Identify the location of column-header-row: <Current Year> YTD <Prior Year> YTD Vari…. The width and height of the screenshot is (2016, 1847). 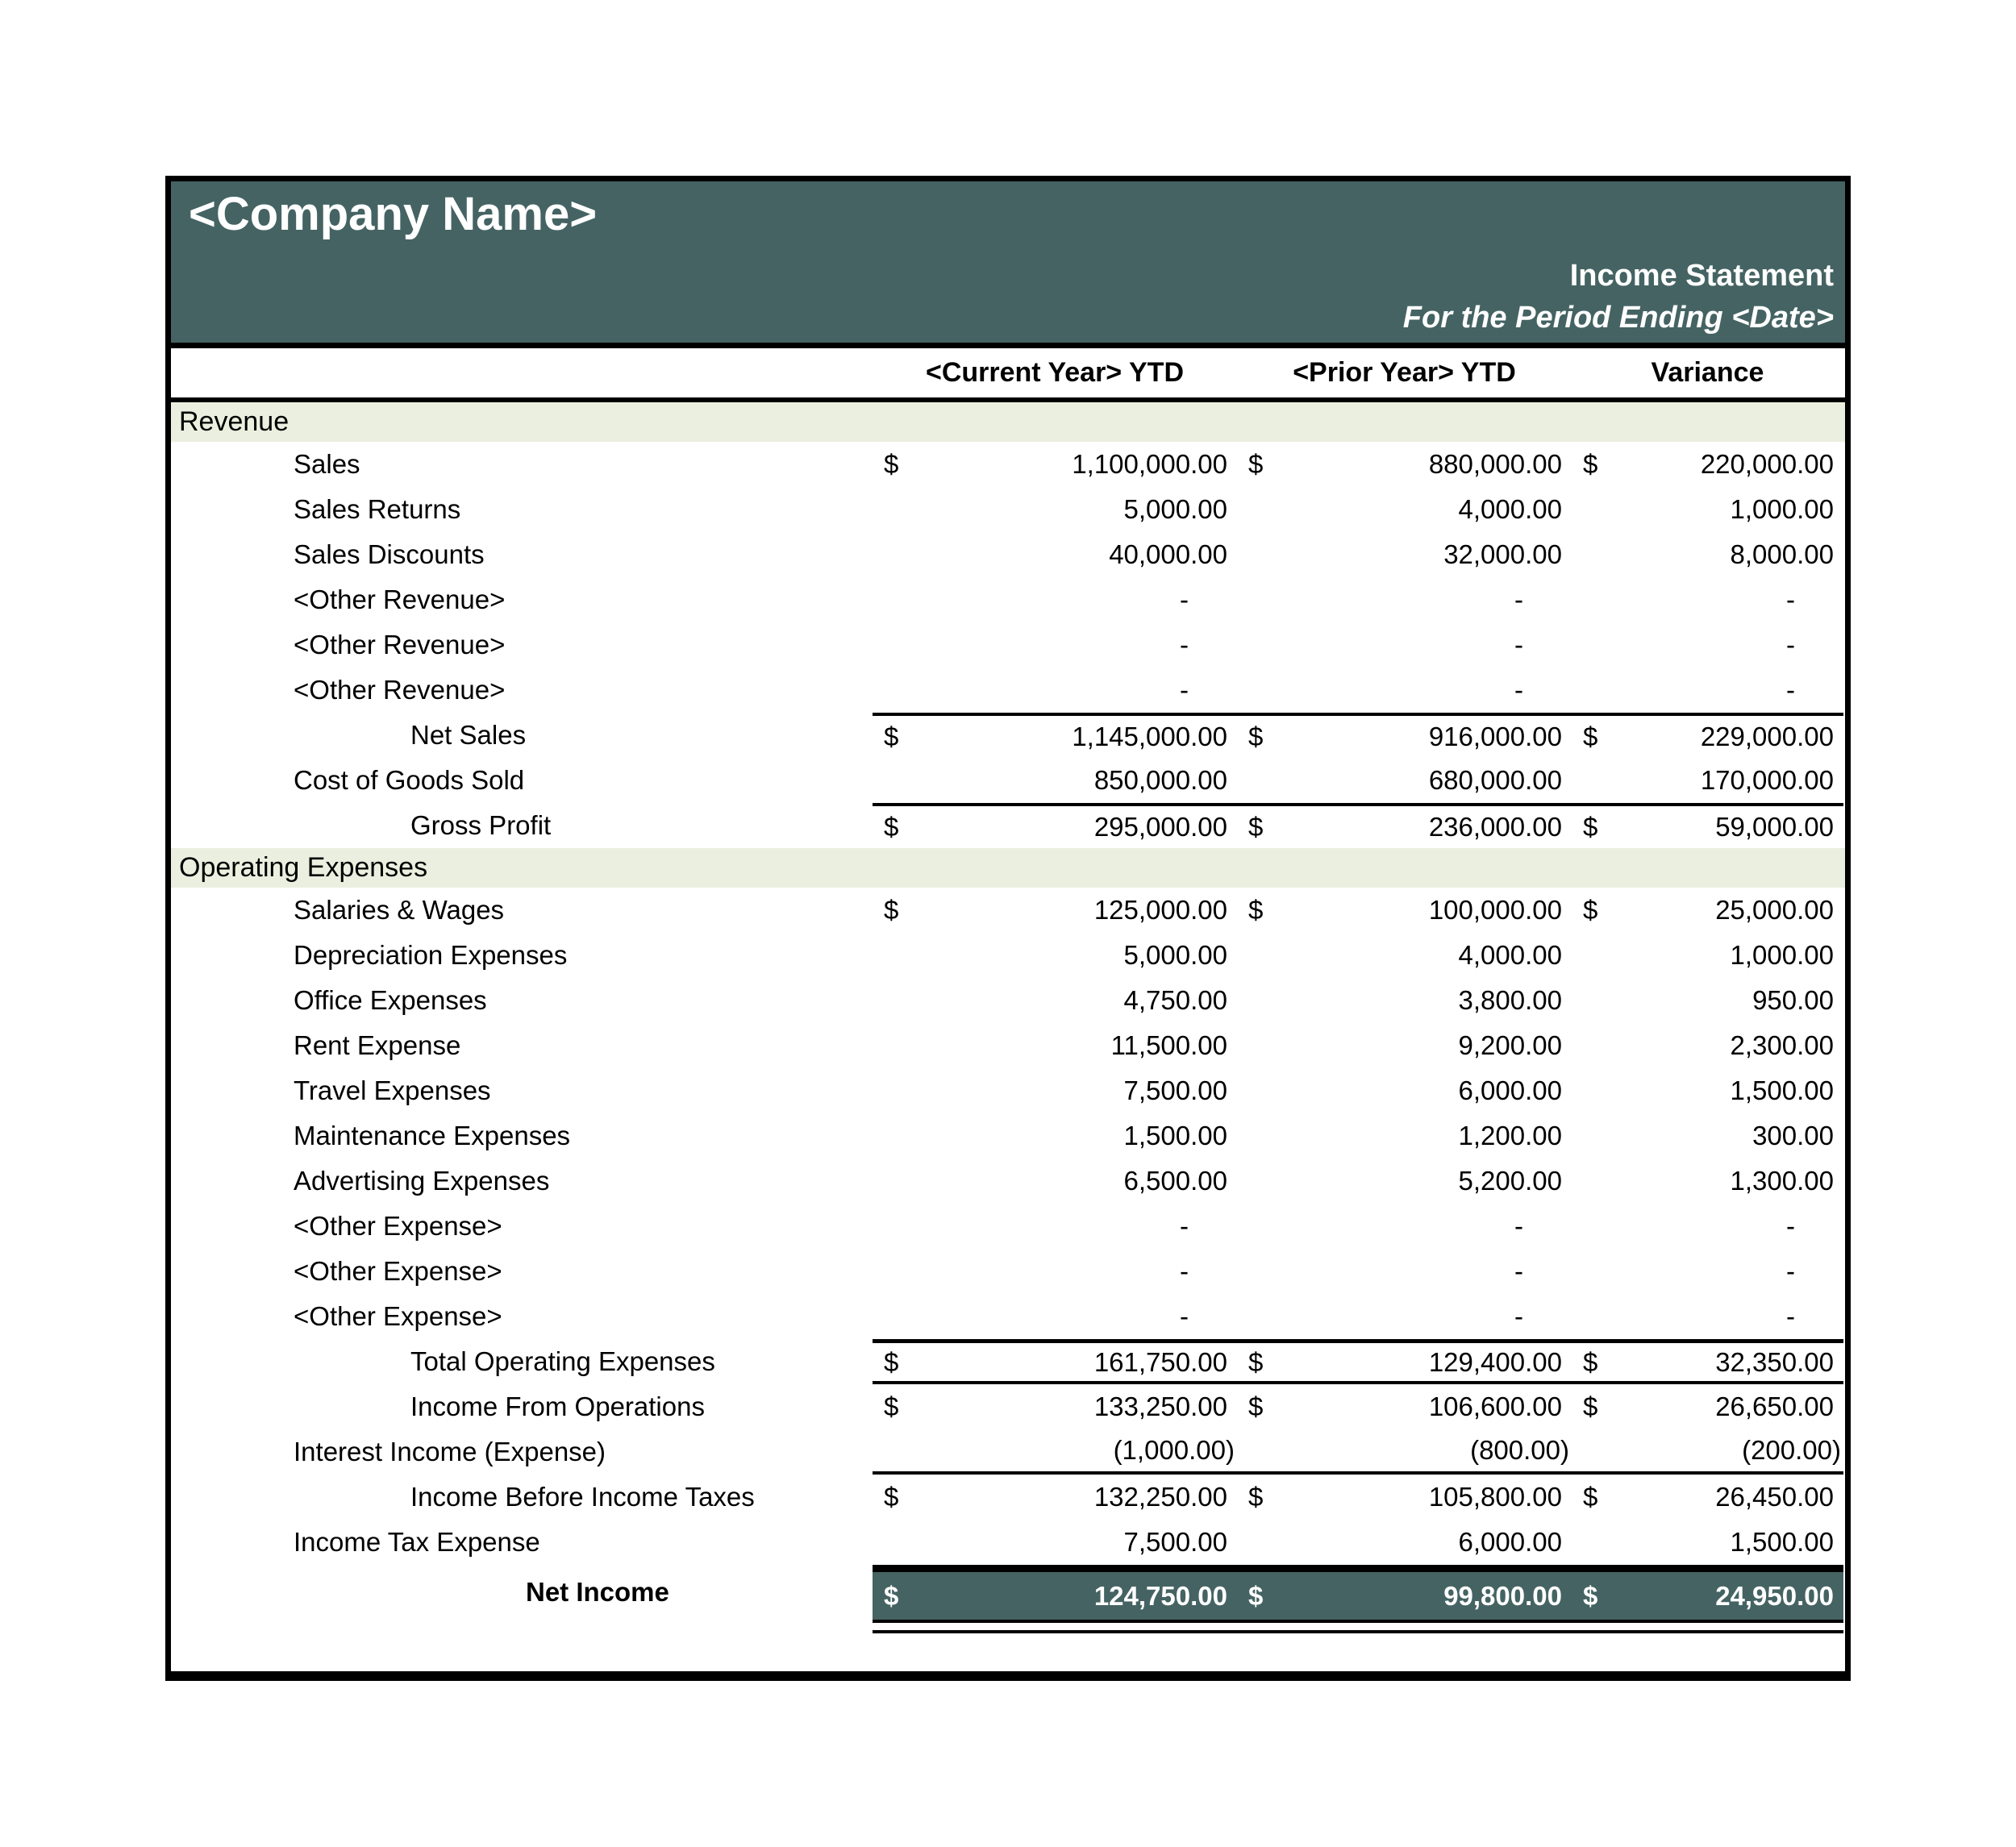
(1008, 372).